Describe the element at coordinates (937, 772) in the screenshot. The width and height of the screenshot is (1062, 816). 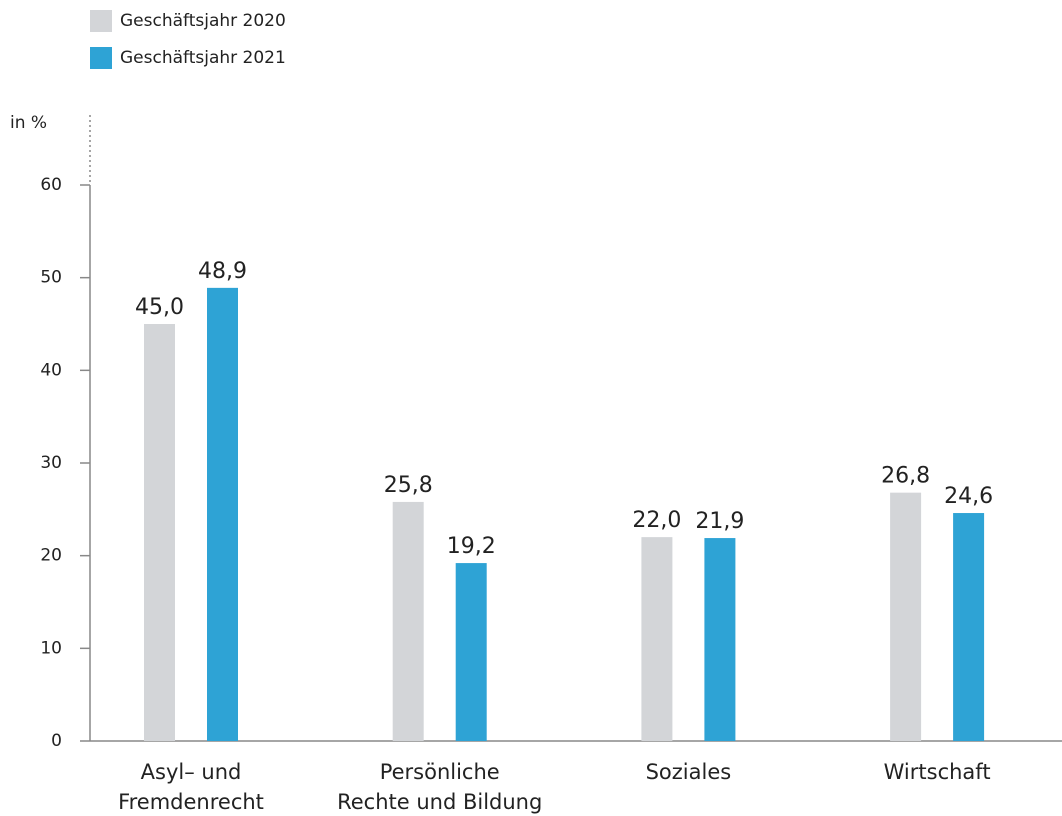
I see `x-tick-label: Wirtschaft` at that location.